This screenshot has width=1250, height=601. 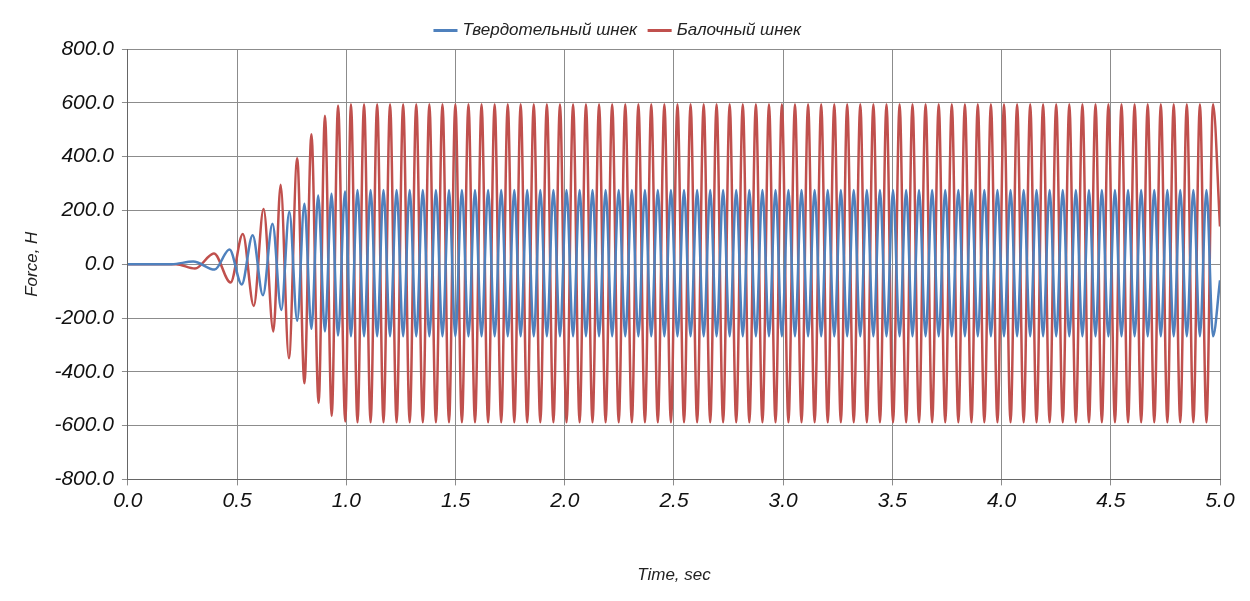 I want to click on x-tick-label: 1.5, so click(x=455, y=499).